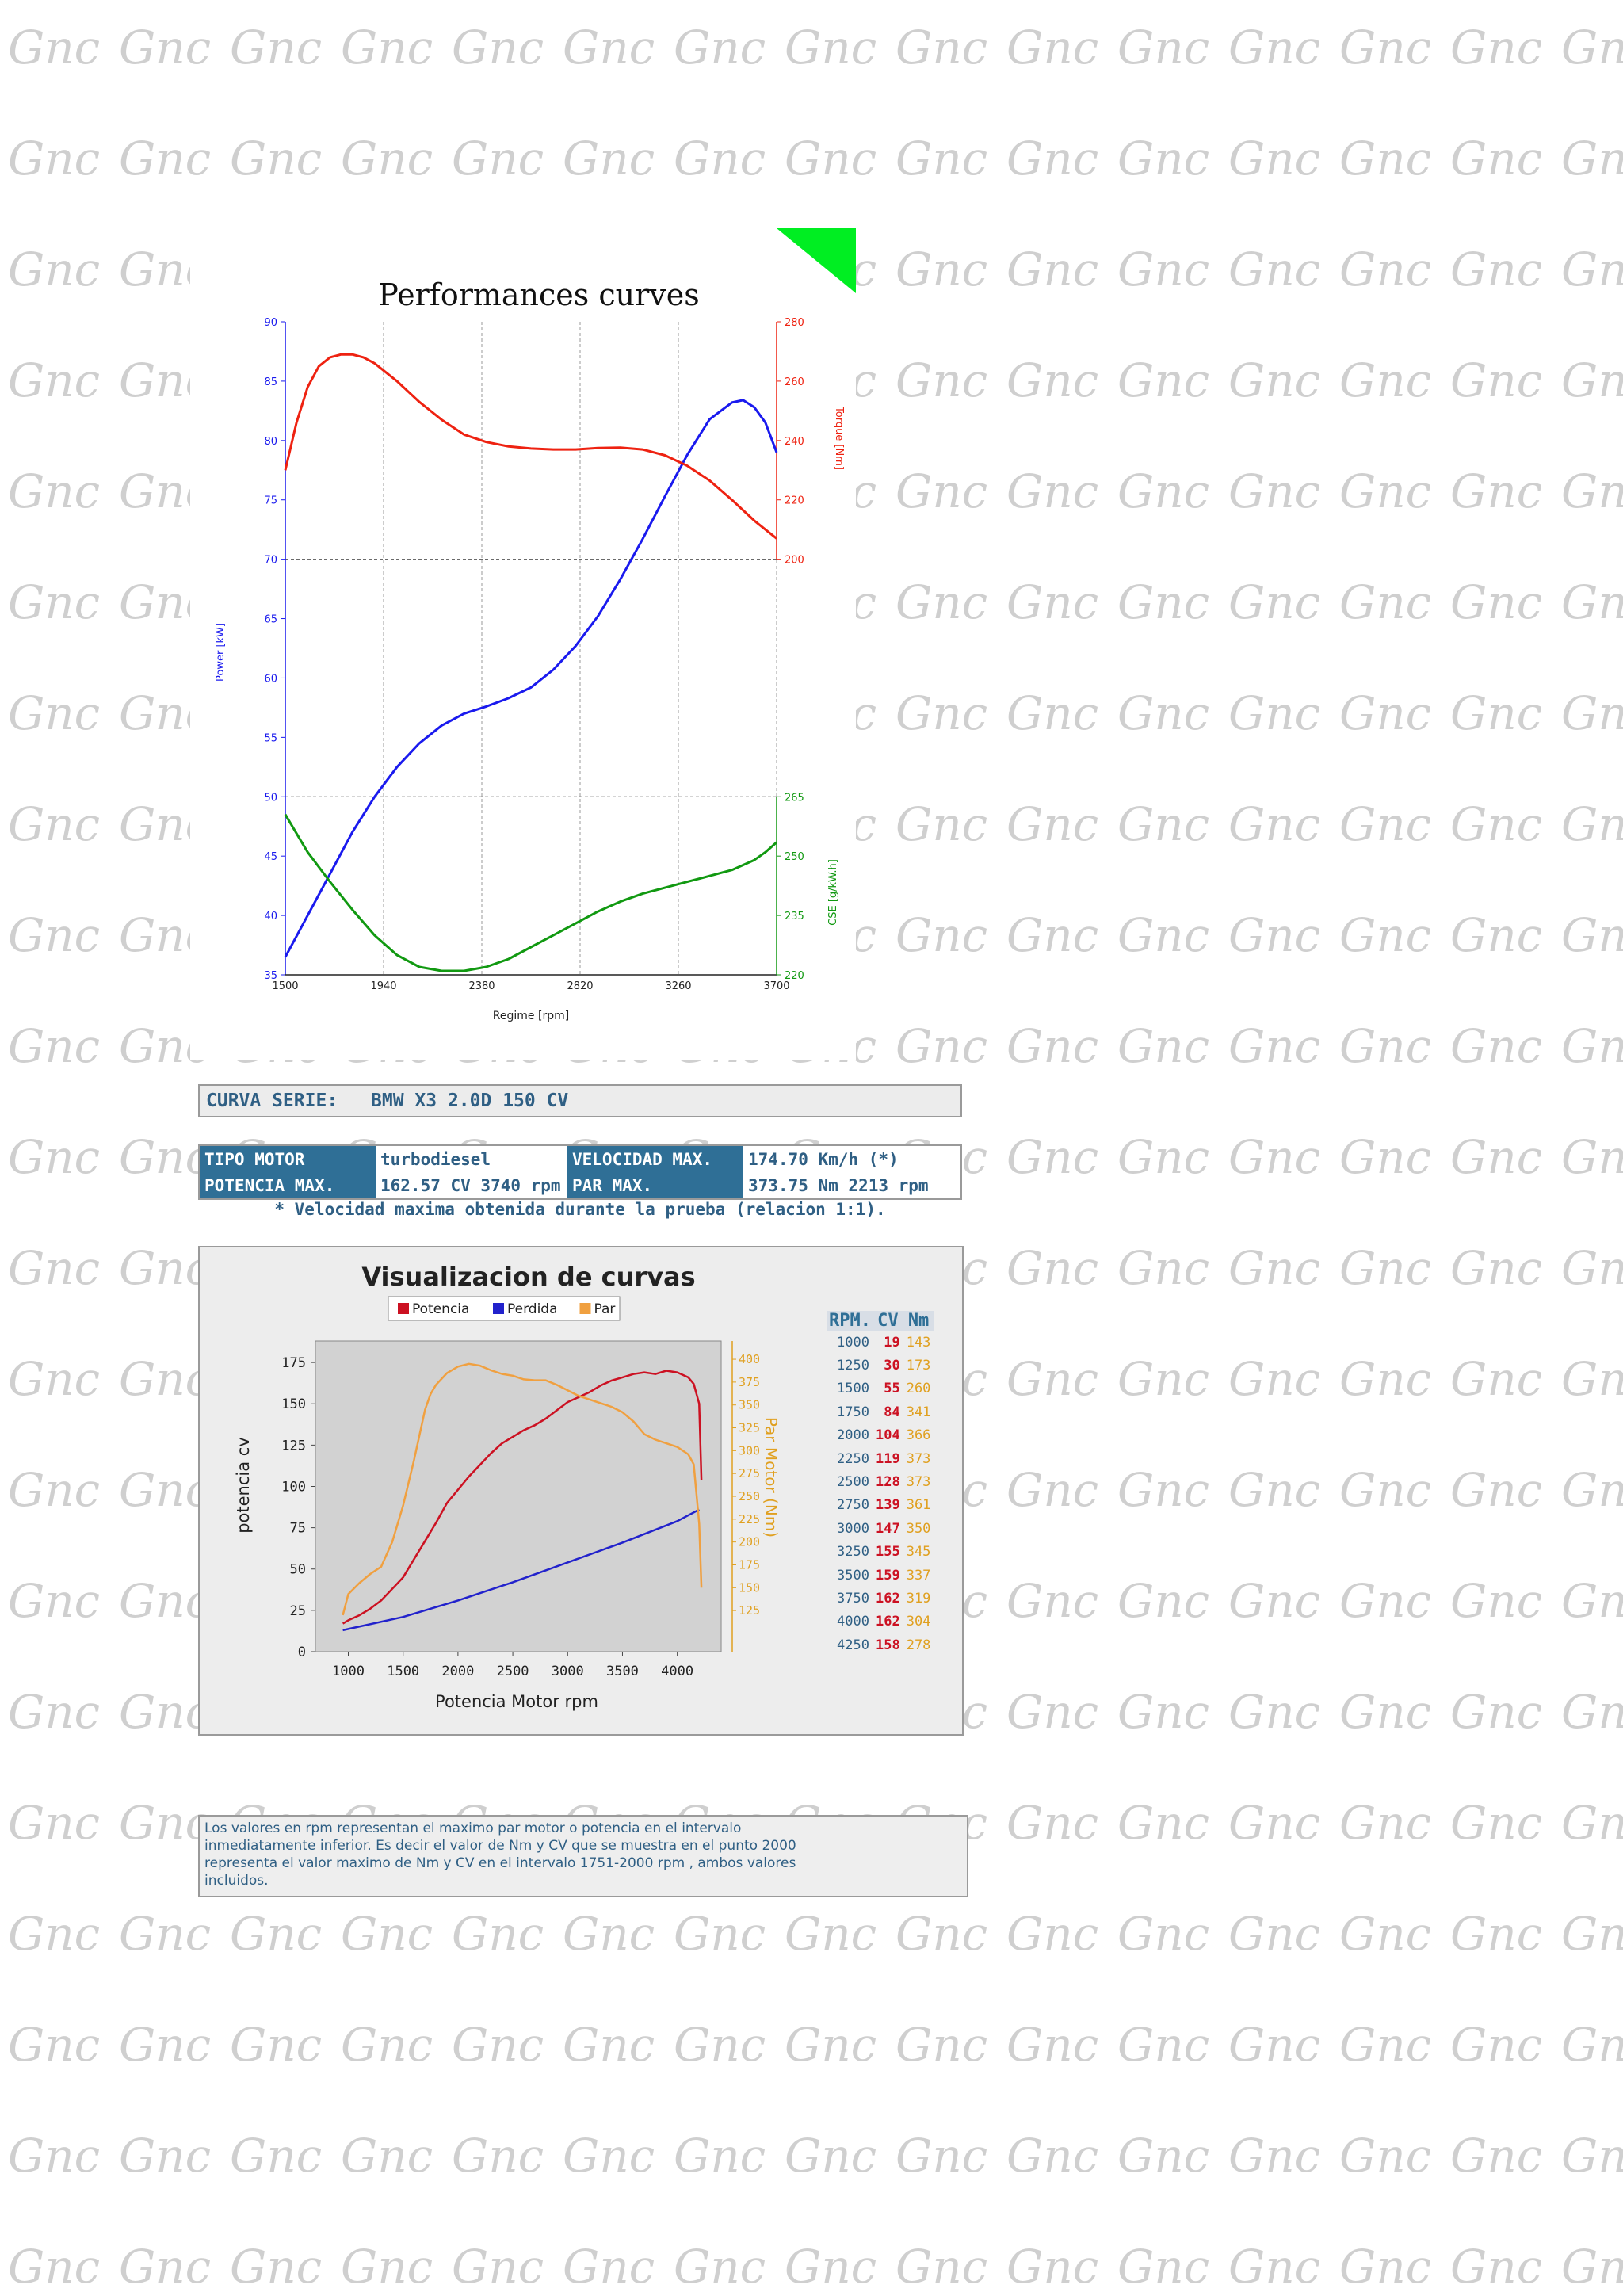 This screenshot has height=2296, width=1623. What do you see at coordinates (272, 1101) in the screenshot?
I see `curva-serie-label: CURVA SERIE:` at bounding box center [272, 1101].